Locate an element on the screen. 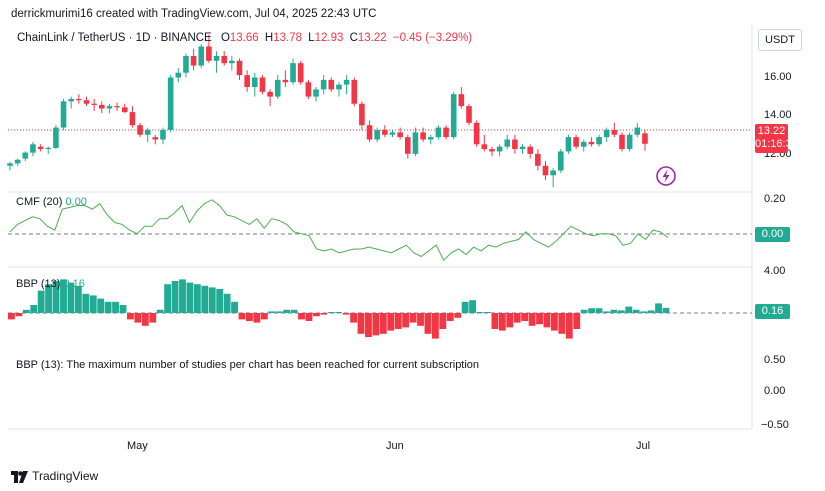  cmf-value: 0.00 is located at coordinates (76, 202).